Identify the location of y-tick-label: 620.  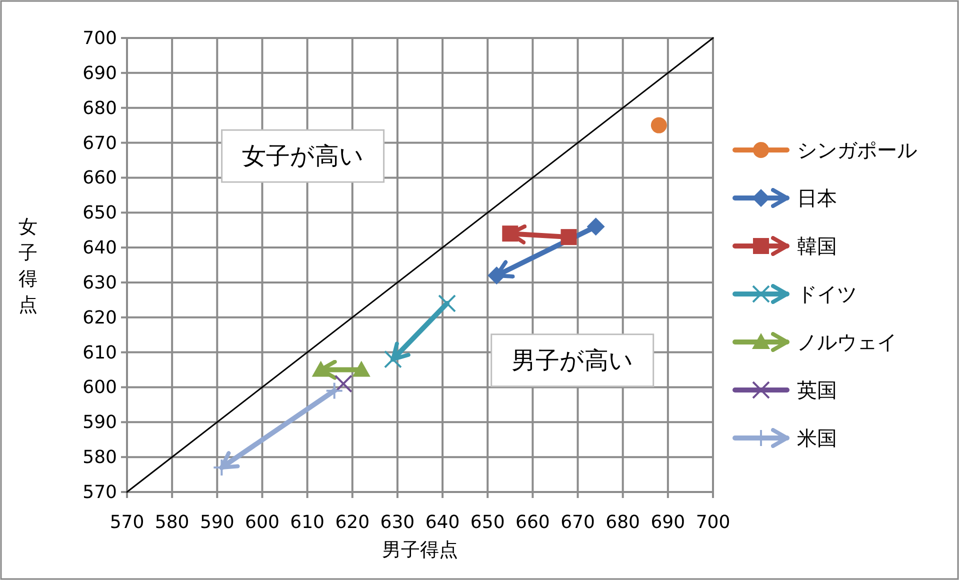
(99, 317).